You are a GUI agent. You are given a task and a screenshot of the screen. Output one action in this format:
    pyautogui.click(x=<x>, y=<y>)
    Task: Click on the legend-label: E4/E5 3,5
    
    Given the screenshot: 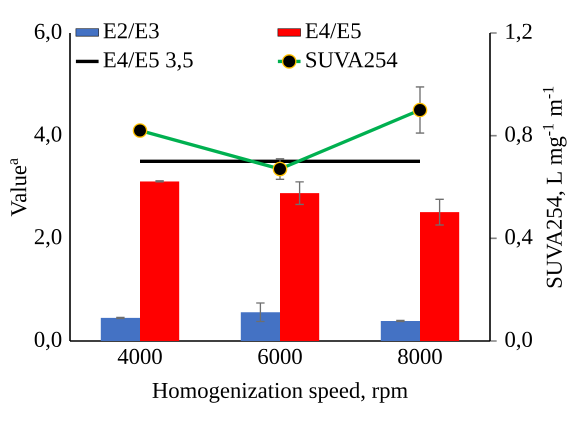 What is the action you would take?
    pyautogui.click(x=148, y=61)
    